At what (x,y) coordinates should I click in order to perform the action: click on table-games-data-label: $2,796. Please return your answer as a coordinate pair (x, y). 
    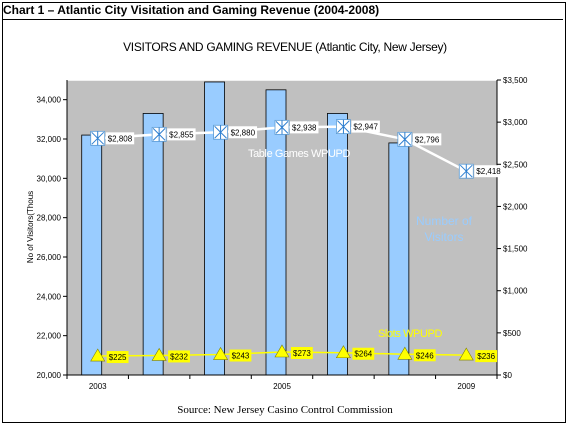
    Looking at the image, I should click on (427, 139).